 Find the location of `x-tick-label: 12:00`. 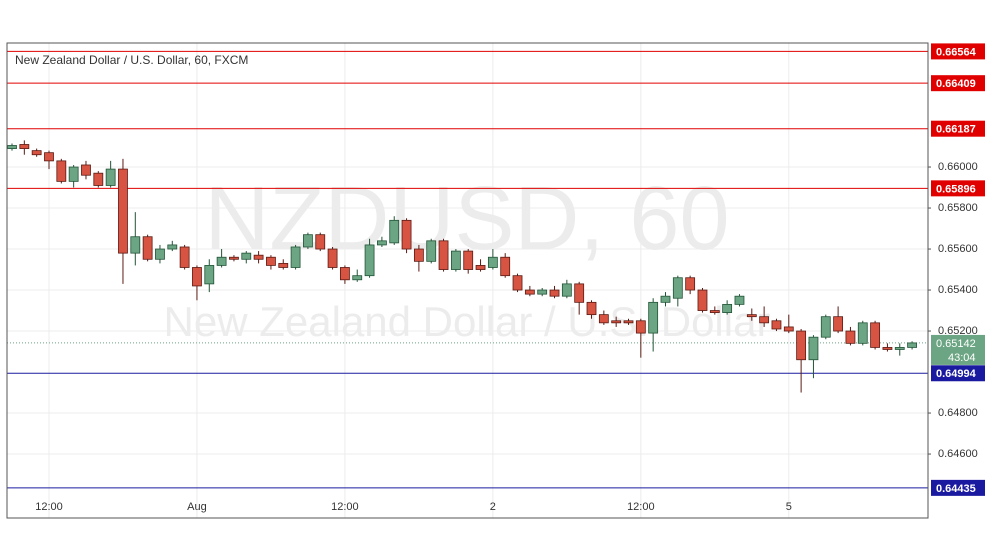

x-tick-label: 12:00 is located at coordinates (641, 507).